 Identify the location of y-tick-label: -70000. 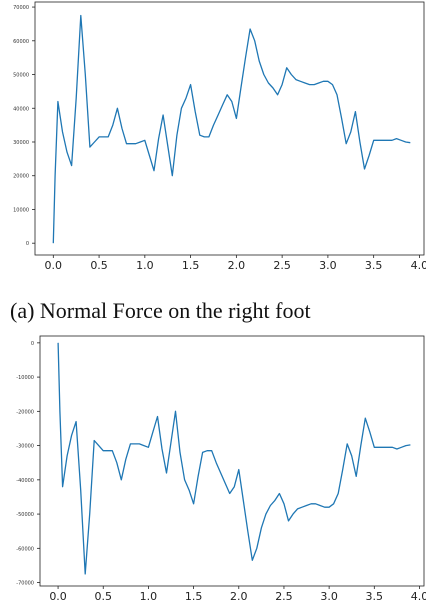
(25, 584).